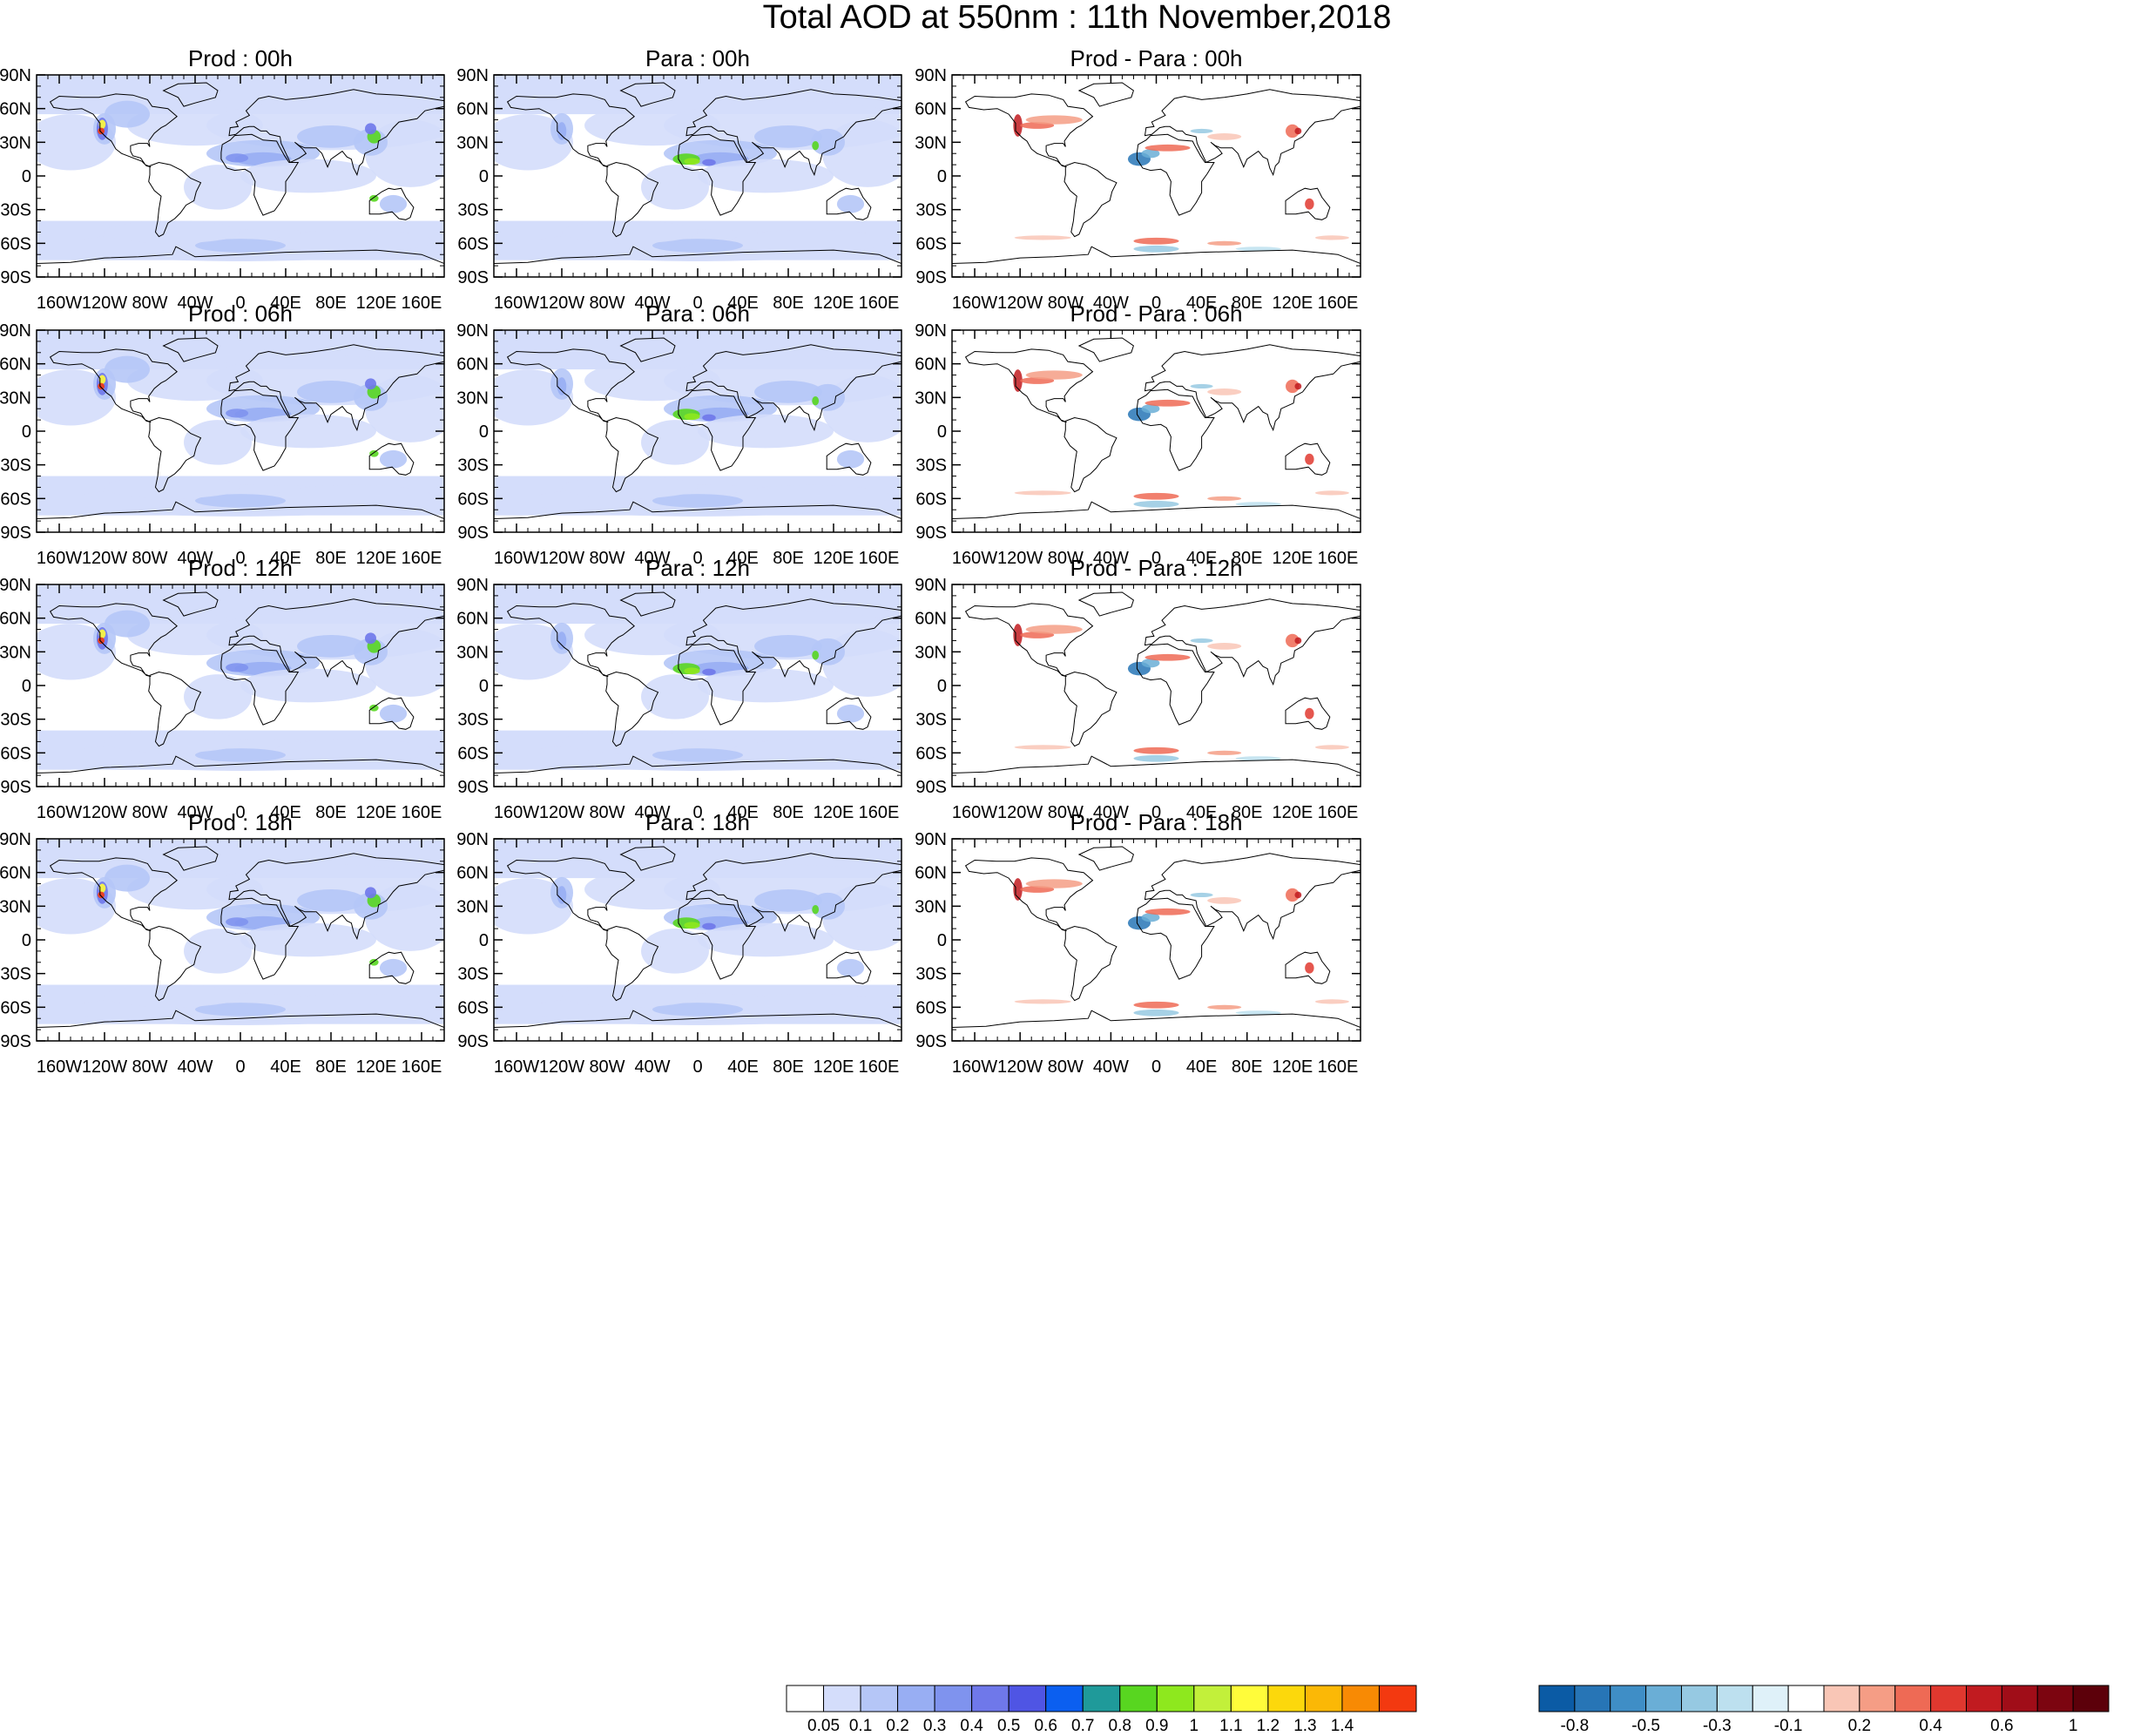  What do you see at coordinates (472, 839) in the screenshot?
I see `lat-label: 90N` at bounding box center [472, 839].